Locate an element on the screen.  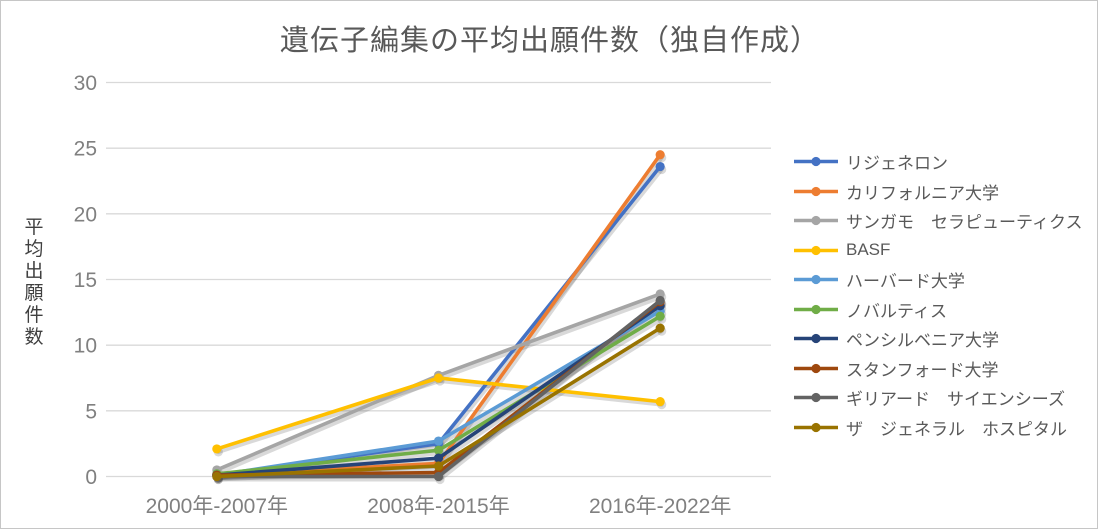
legend-item: サンガモ セラピューティクス is located at coordinates (938, 221).